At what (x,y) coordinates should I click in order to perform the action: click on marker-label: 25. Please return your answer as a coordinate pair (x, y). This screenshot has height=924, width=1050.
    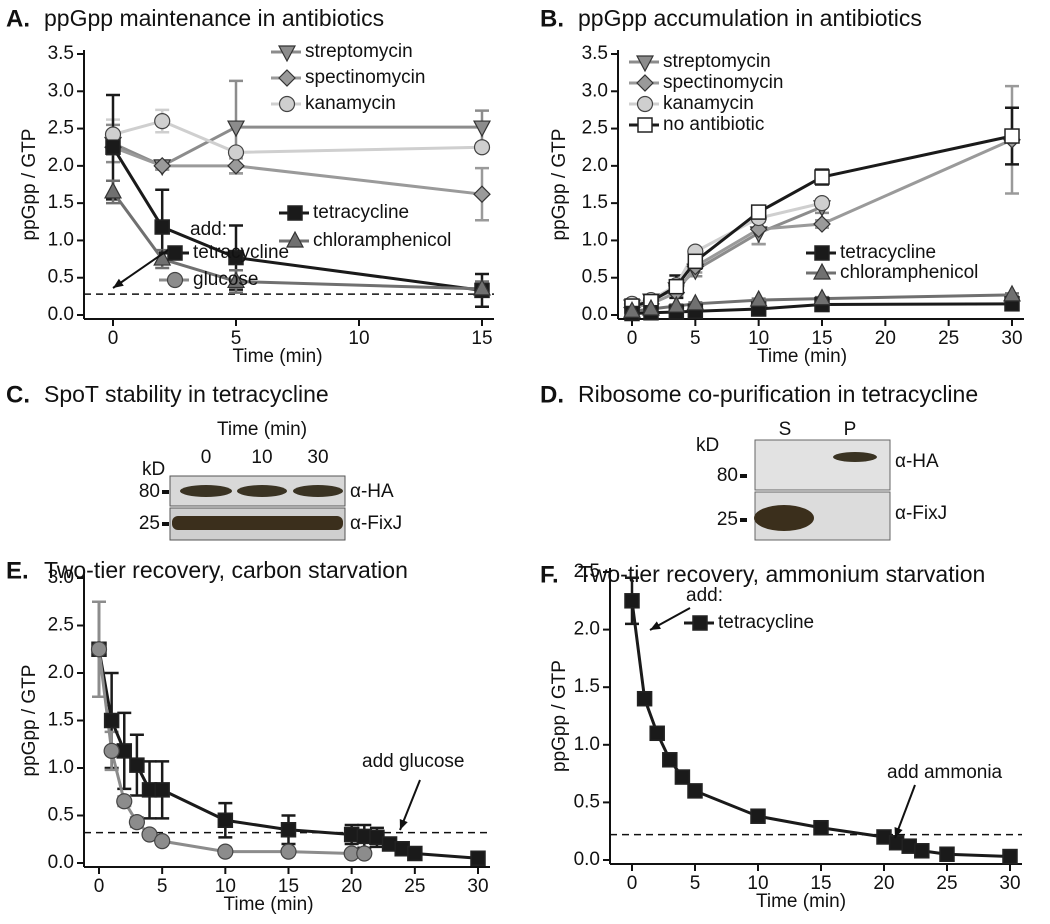
    Looking at the image, I should click on (149, 523).